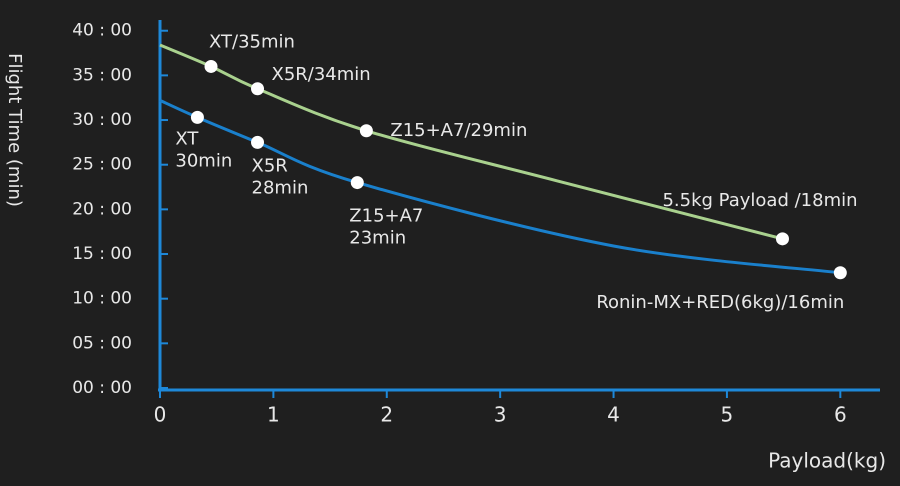 This screenshot has height=486, width=900. I want to click on x-tick-label: 4, so click(613, 415).